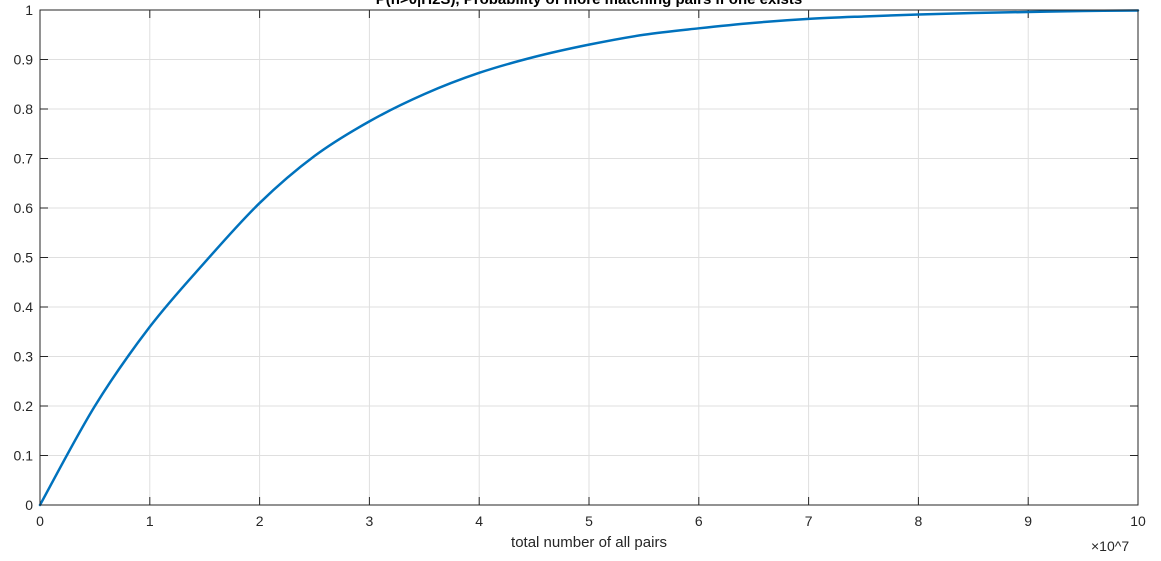 This screenshot has width=1161, height=561. Describe the element at coordinates (260, 521) in the screenshot. I see `x-tick-label: 2` at that location.